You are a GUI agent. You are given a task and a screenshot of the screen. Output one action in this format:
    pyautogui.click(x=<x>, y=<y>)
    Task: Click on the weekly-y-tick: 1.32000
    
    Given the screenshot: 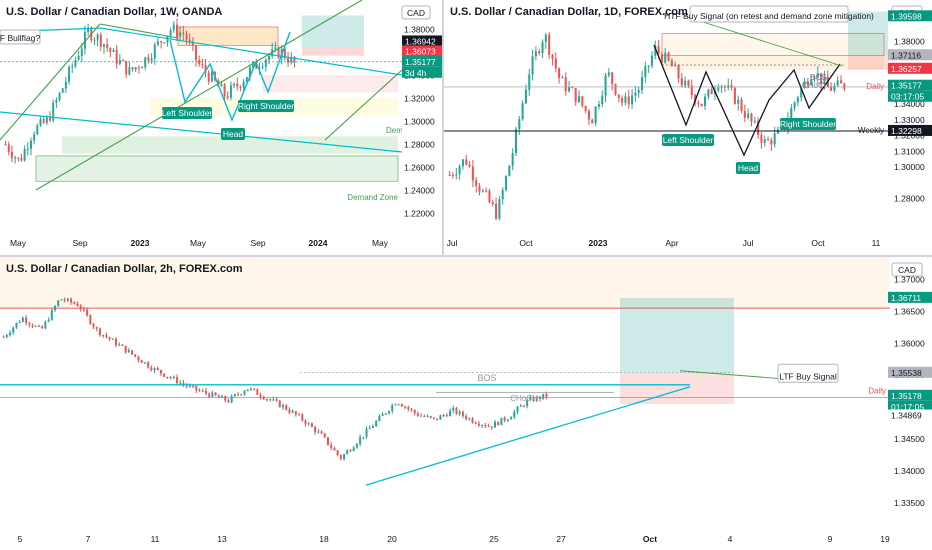 What is the action you would take?
    pyautogui.click(x=419, y=98)
    